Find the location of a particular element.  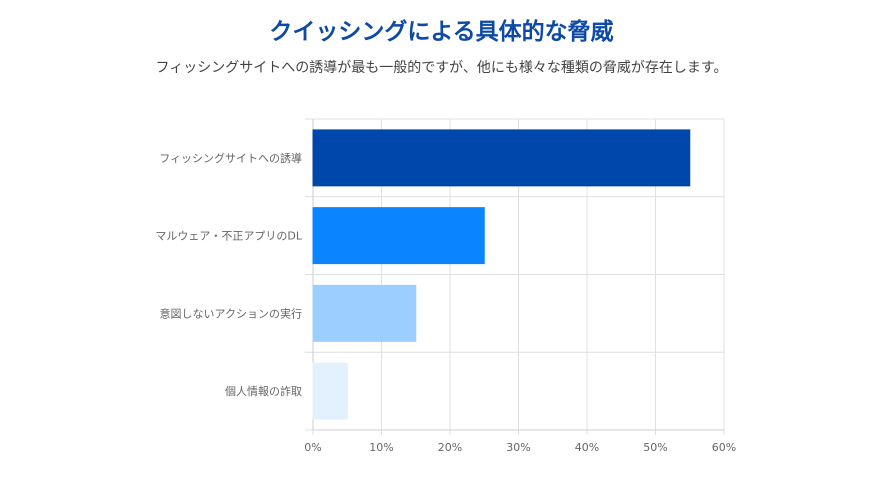

x-tick-label: 60% is located at coordinates (724, 447).